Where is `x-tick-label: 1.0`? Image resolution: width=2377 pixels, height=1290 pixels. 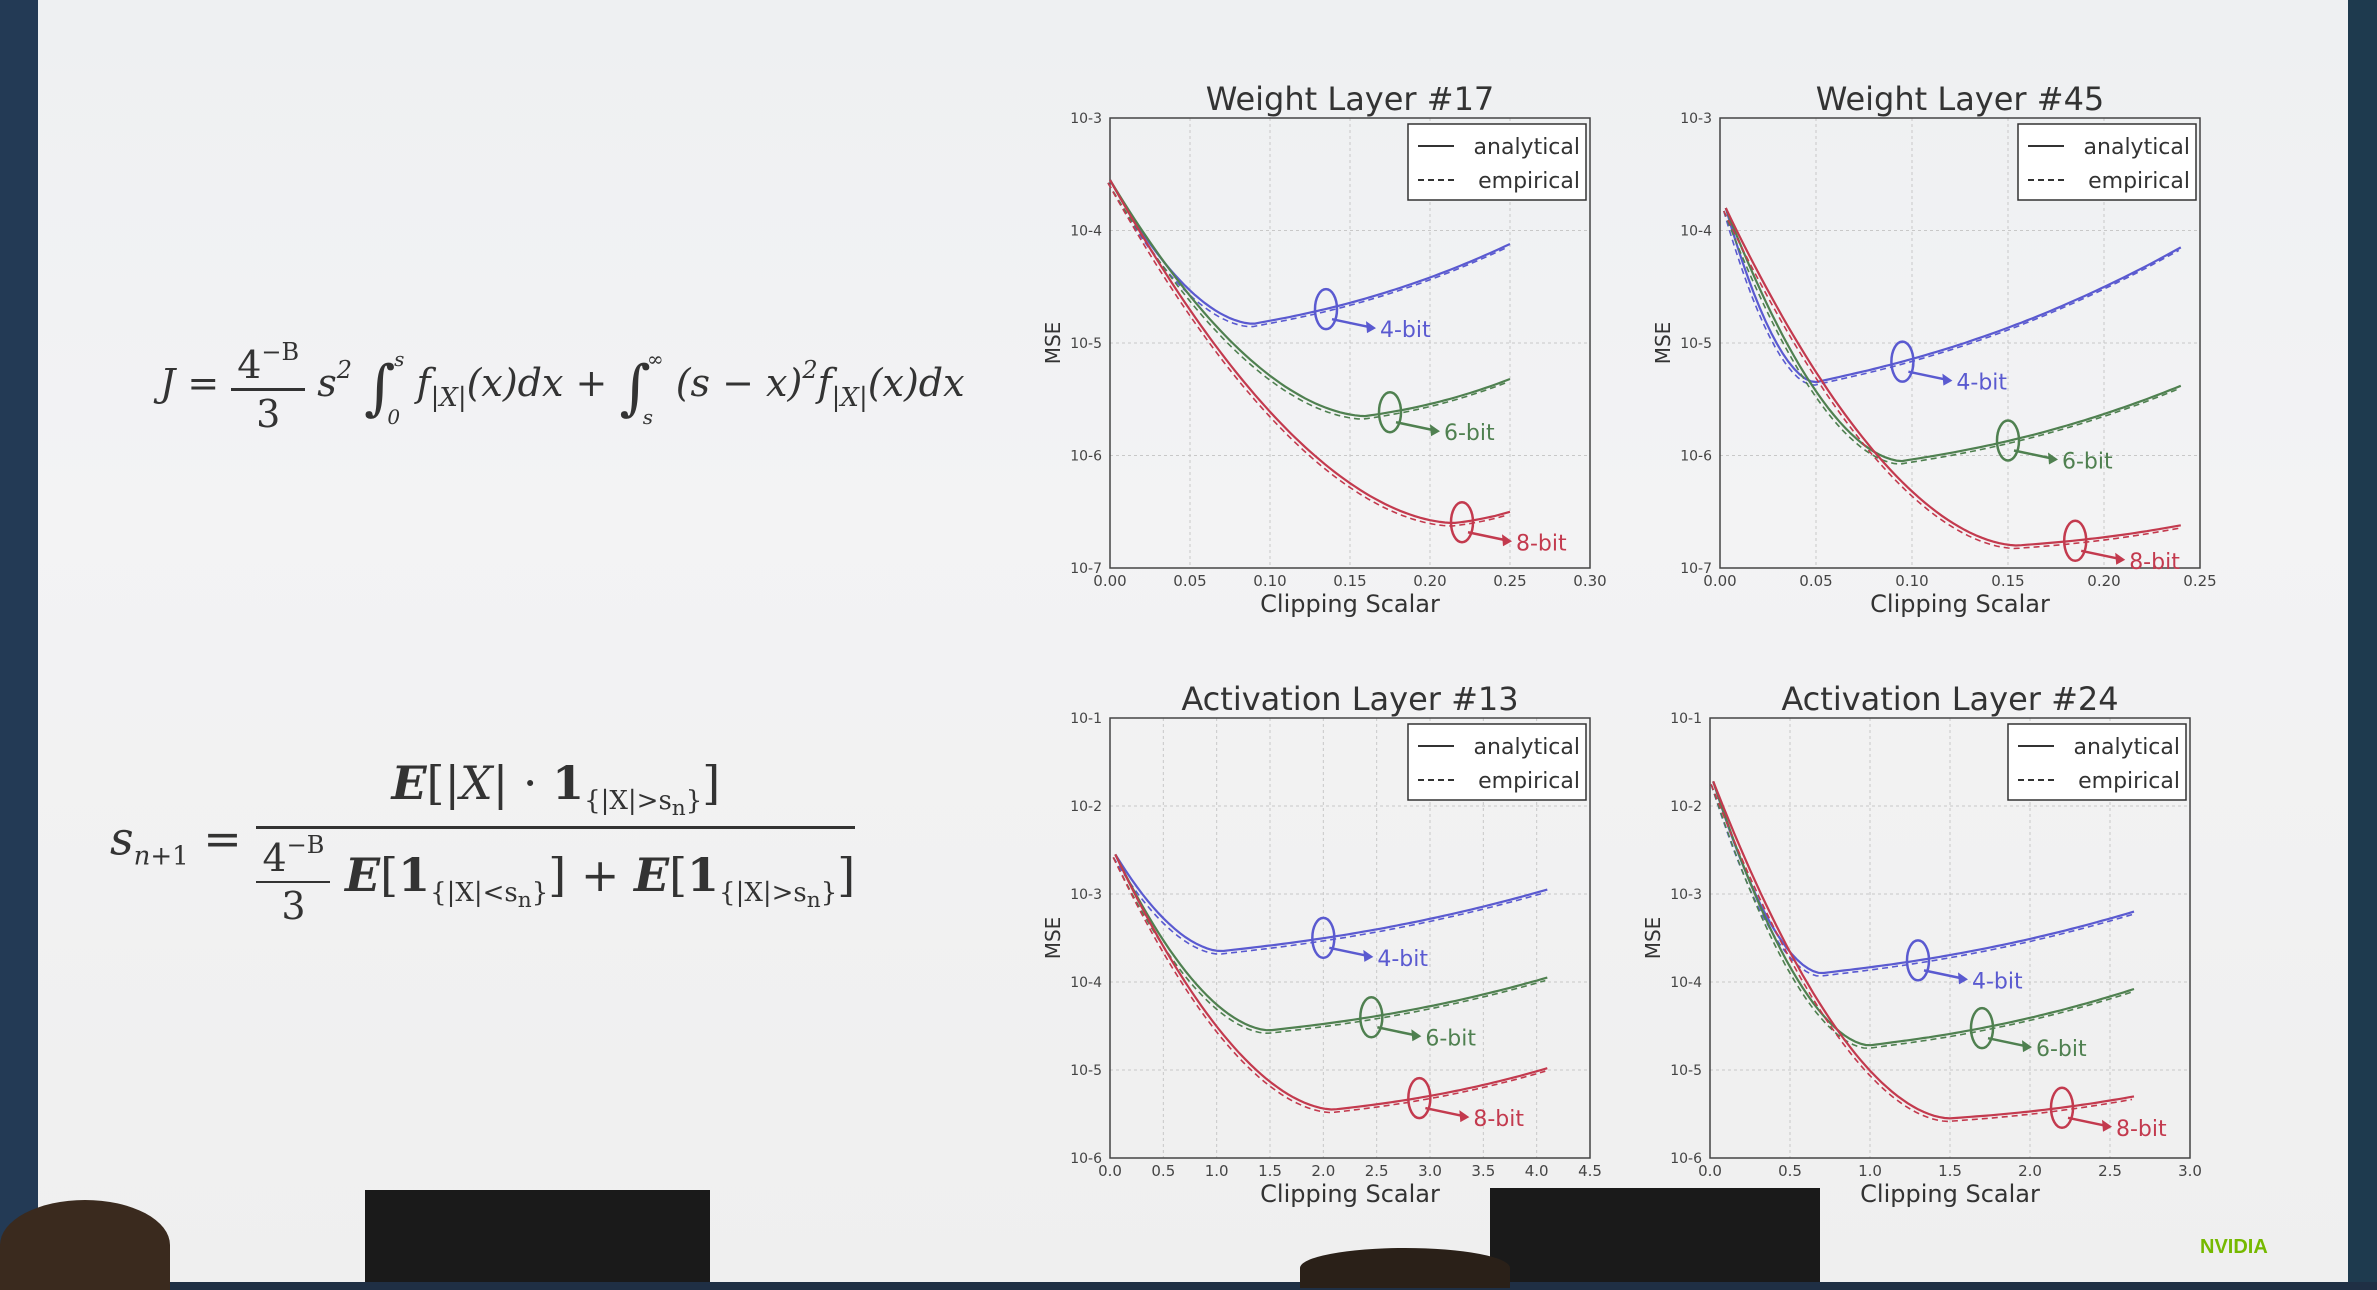
x-tick-label: 1.0 is located at coordinates (1217, 1171).